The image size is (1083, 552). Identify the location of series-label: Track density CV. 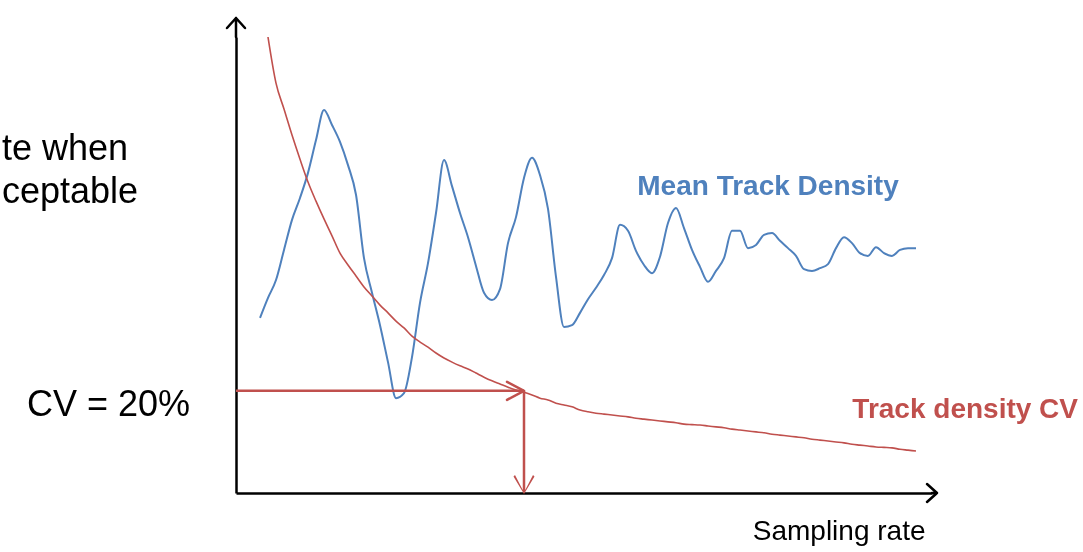
(965, 409).